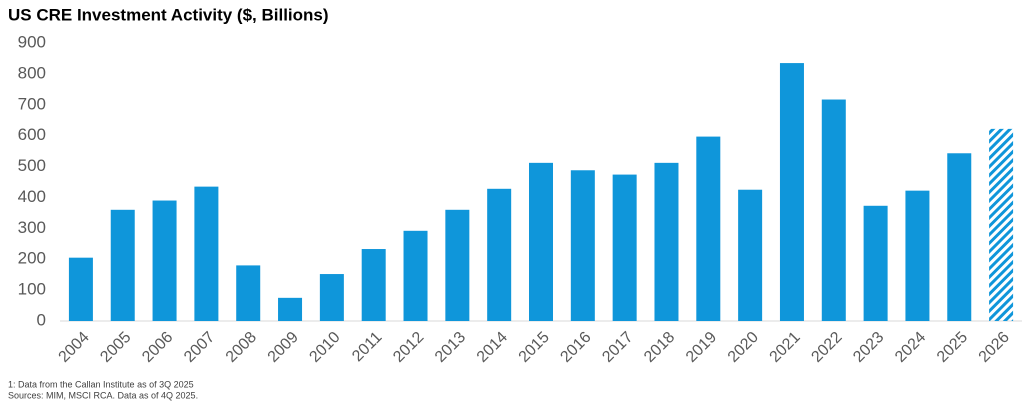  What do you see at coordinates (241, 347) in the screenshot?
I see `x-tick-label: 2008` at bounding box center [241, 347].